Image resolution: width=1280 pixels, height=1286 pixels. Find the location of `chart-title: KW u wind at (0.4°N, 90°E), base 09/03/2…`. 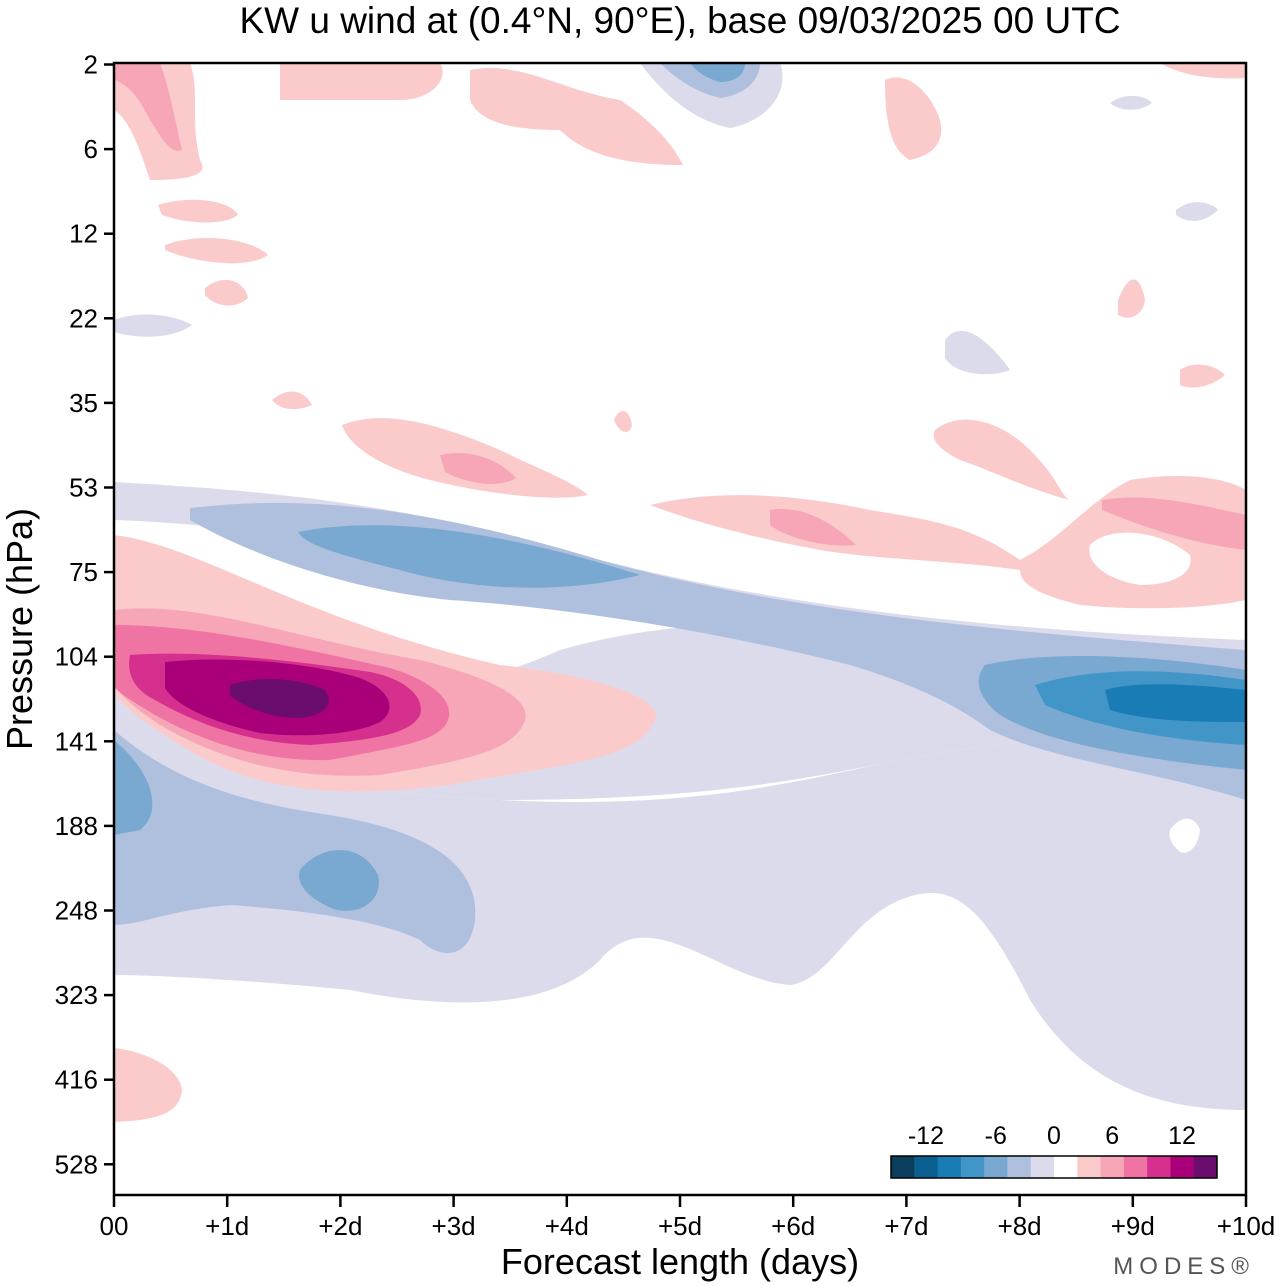

chart-title: KW u wind at (0.4°N, 90°E), base 09/03/2… is located at coordinates (679, 20).